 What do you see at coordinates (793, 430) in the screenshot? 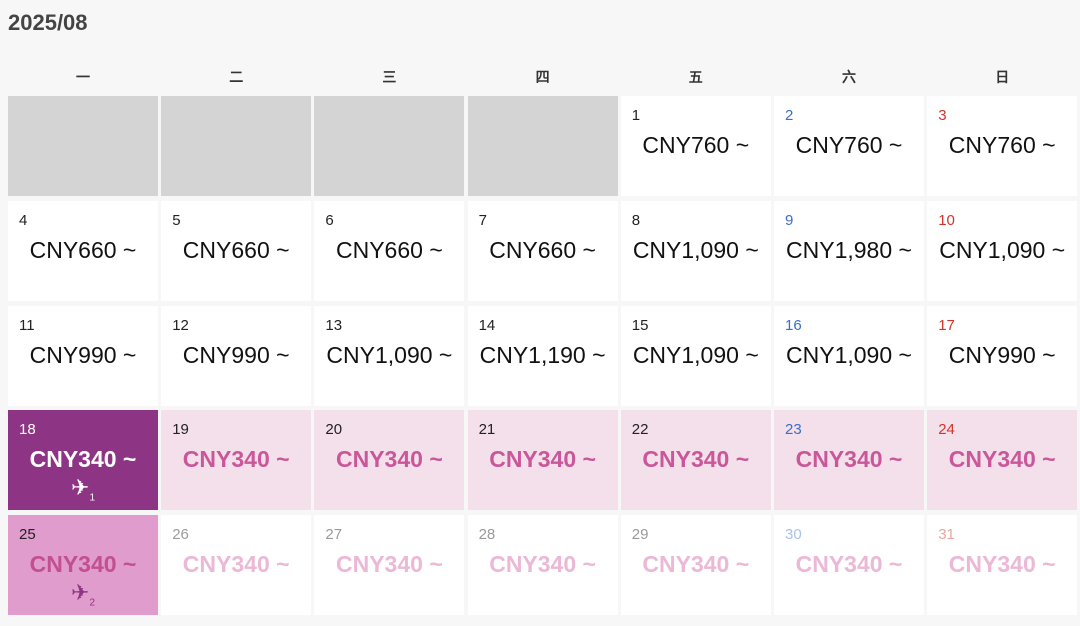
I see `day-number: 23` at bounding box center [793, 430].